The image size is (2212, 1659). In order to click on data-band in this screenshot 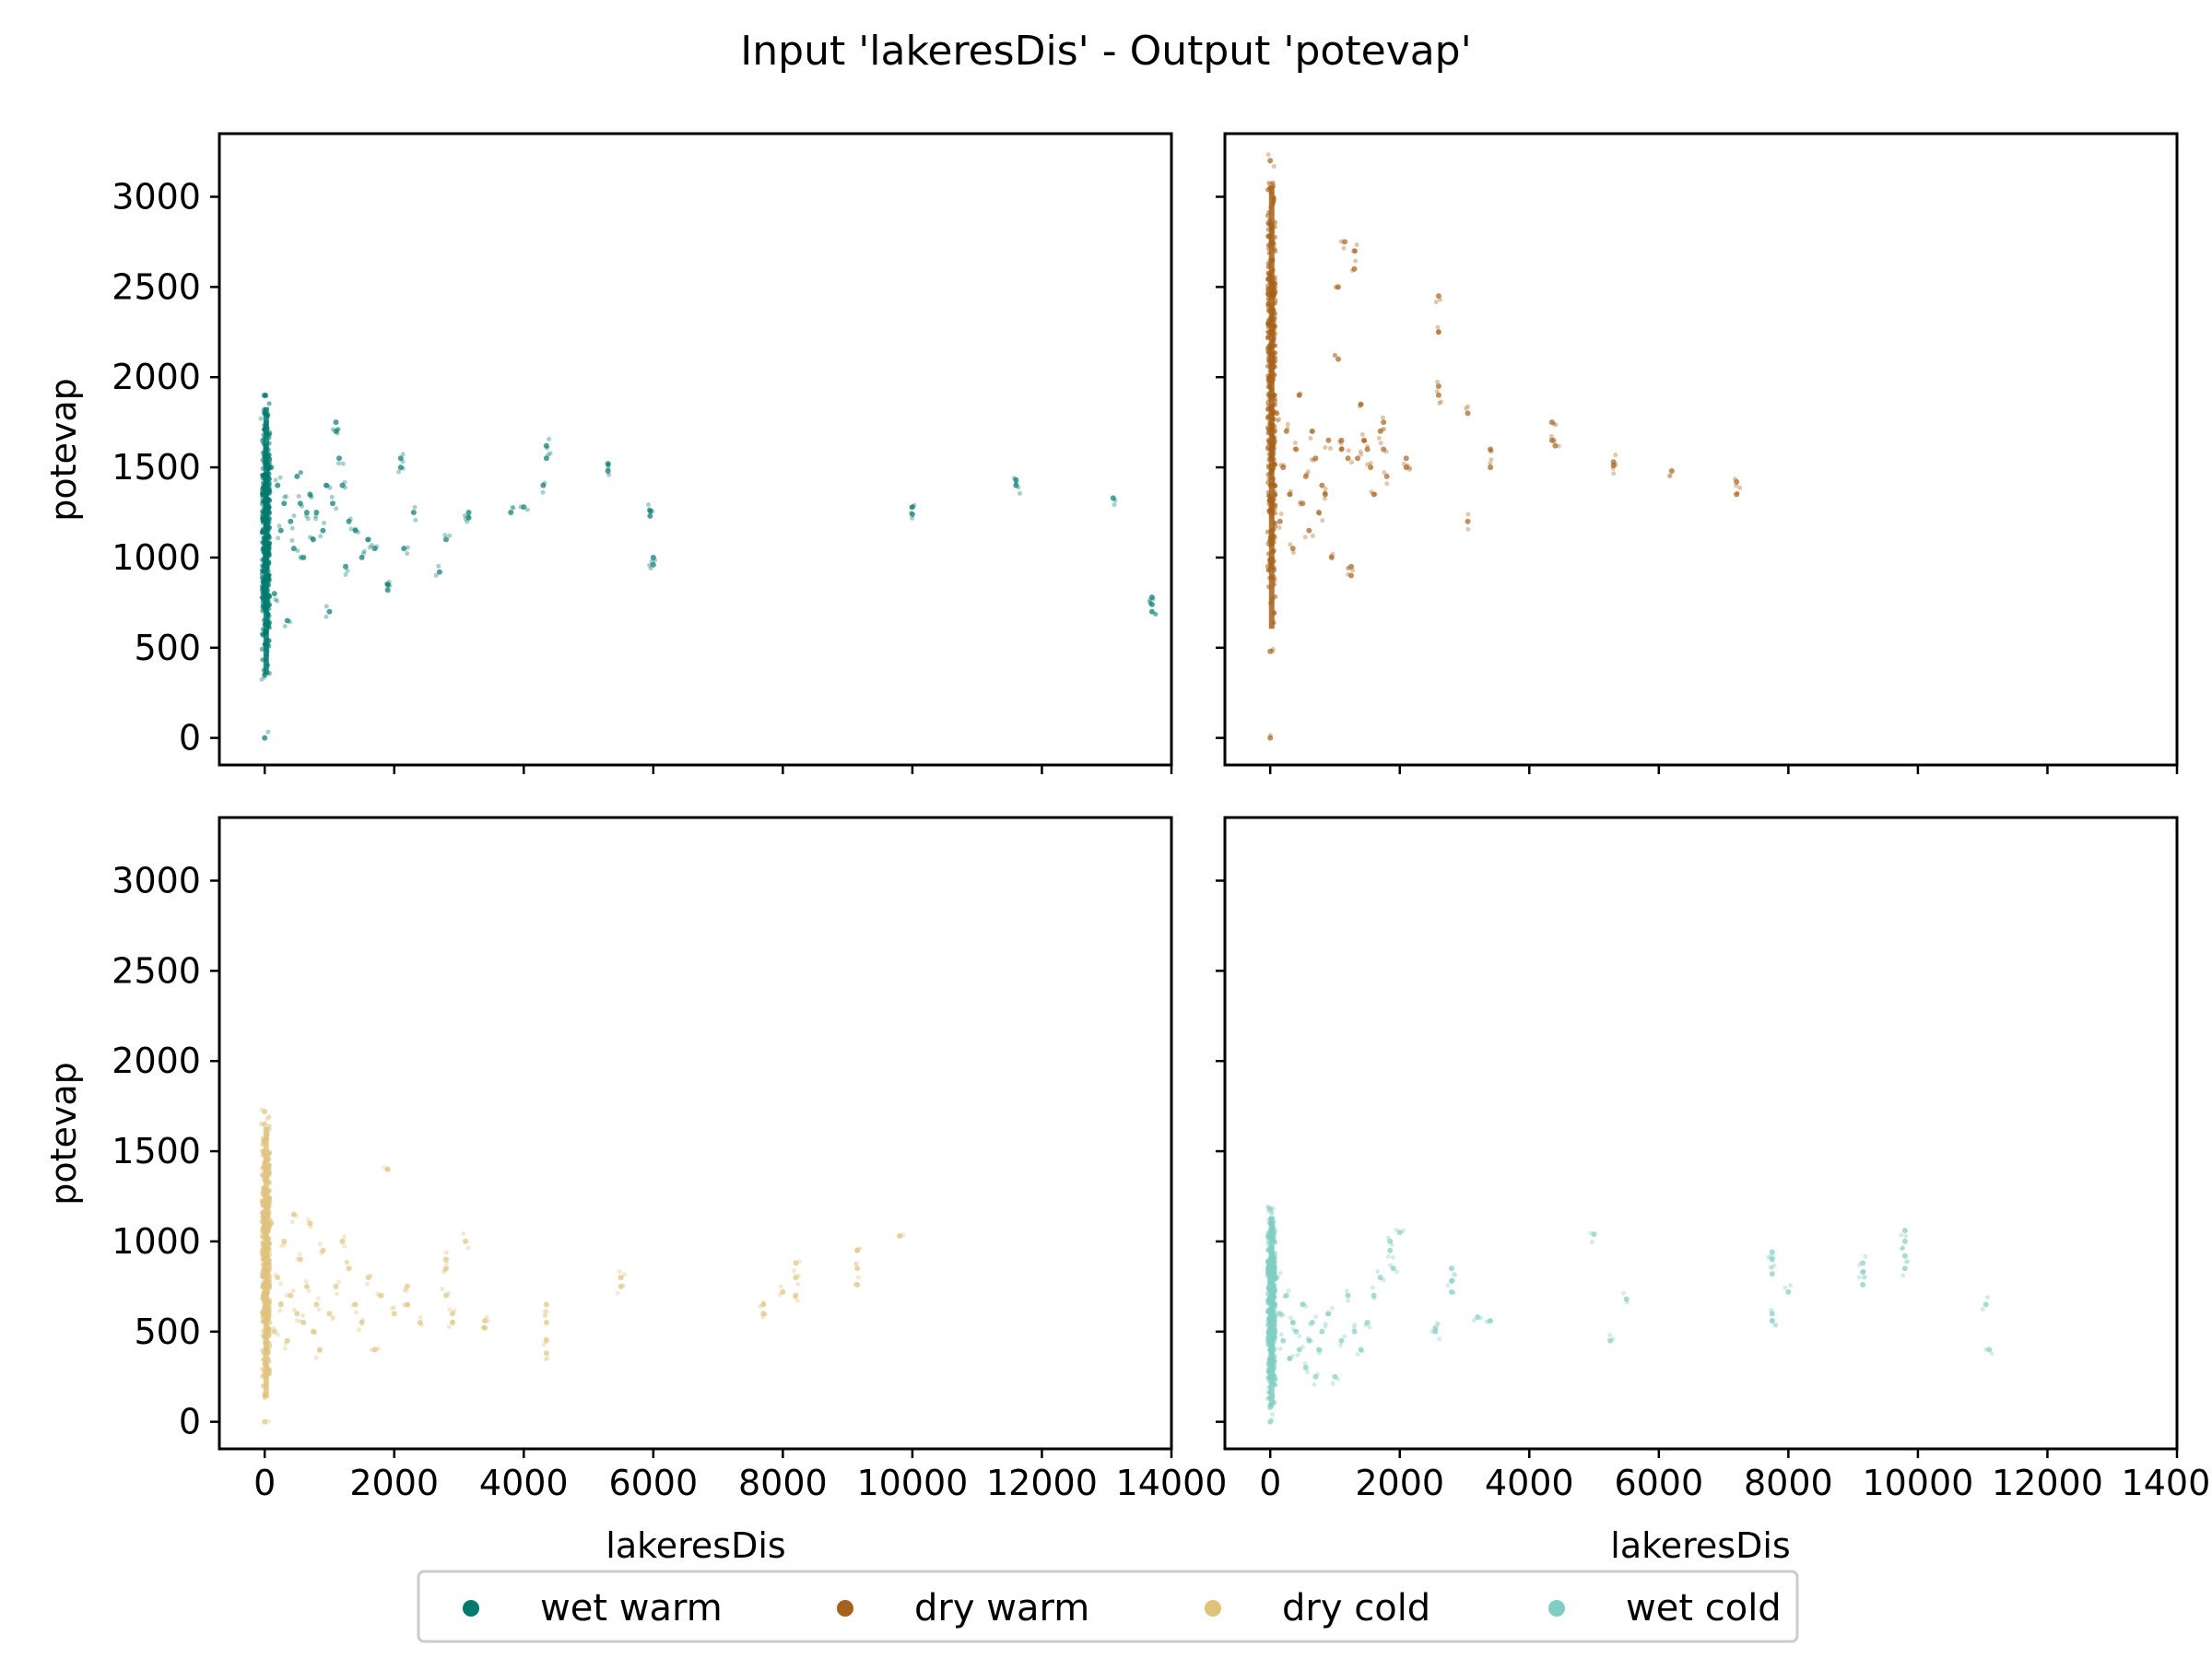, I will do `click(1271, 1311)`.